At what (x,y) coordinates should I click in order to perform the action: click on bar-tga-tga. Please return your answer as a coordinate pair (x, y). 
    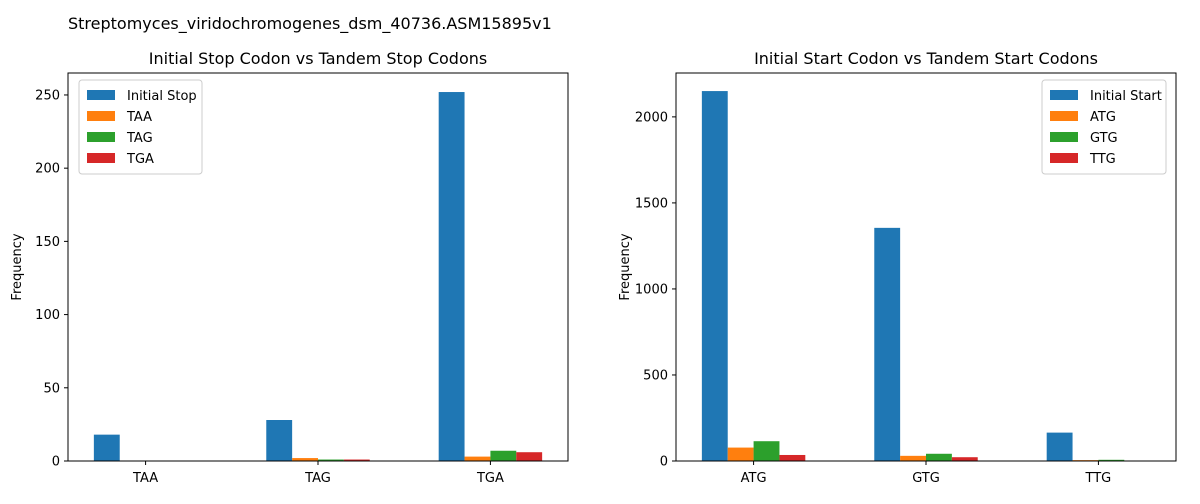
    Looking at the image, I should click on (529, 456).